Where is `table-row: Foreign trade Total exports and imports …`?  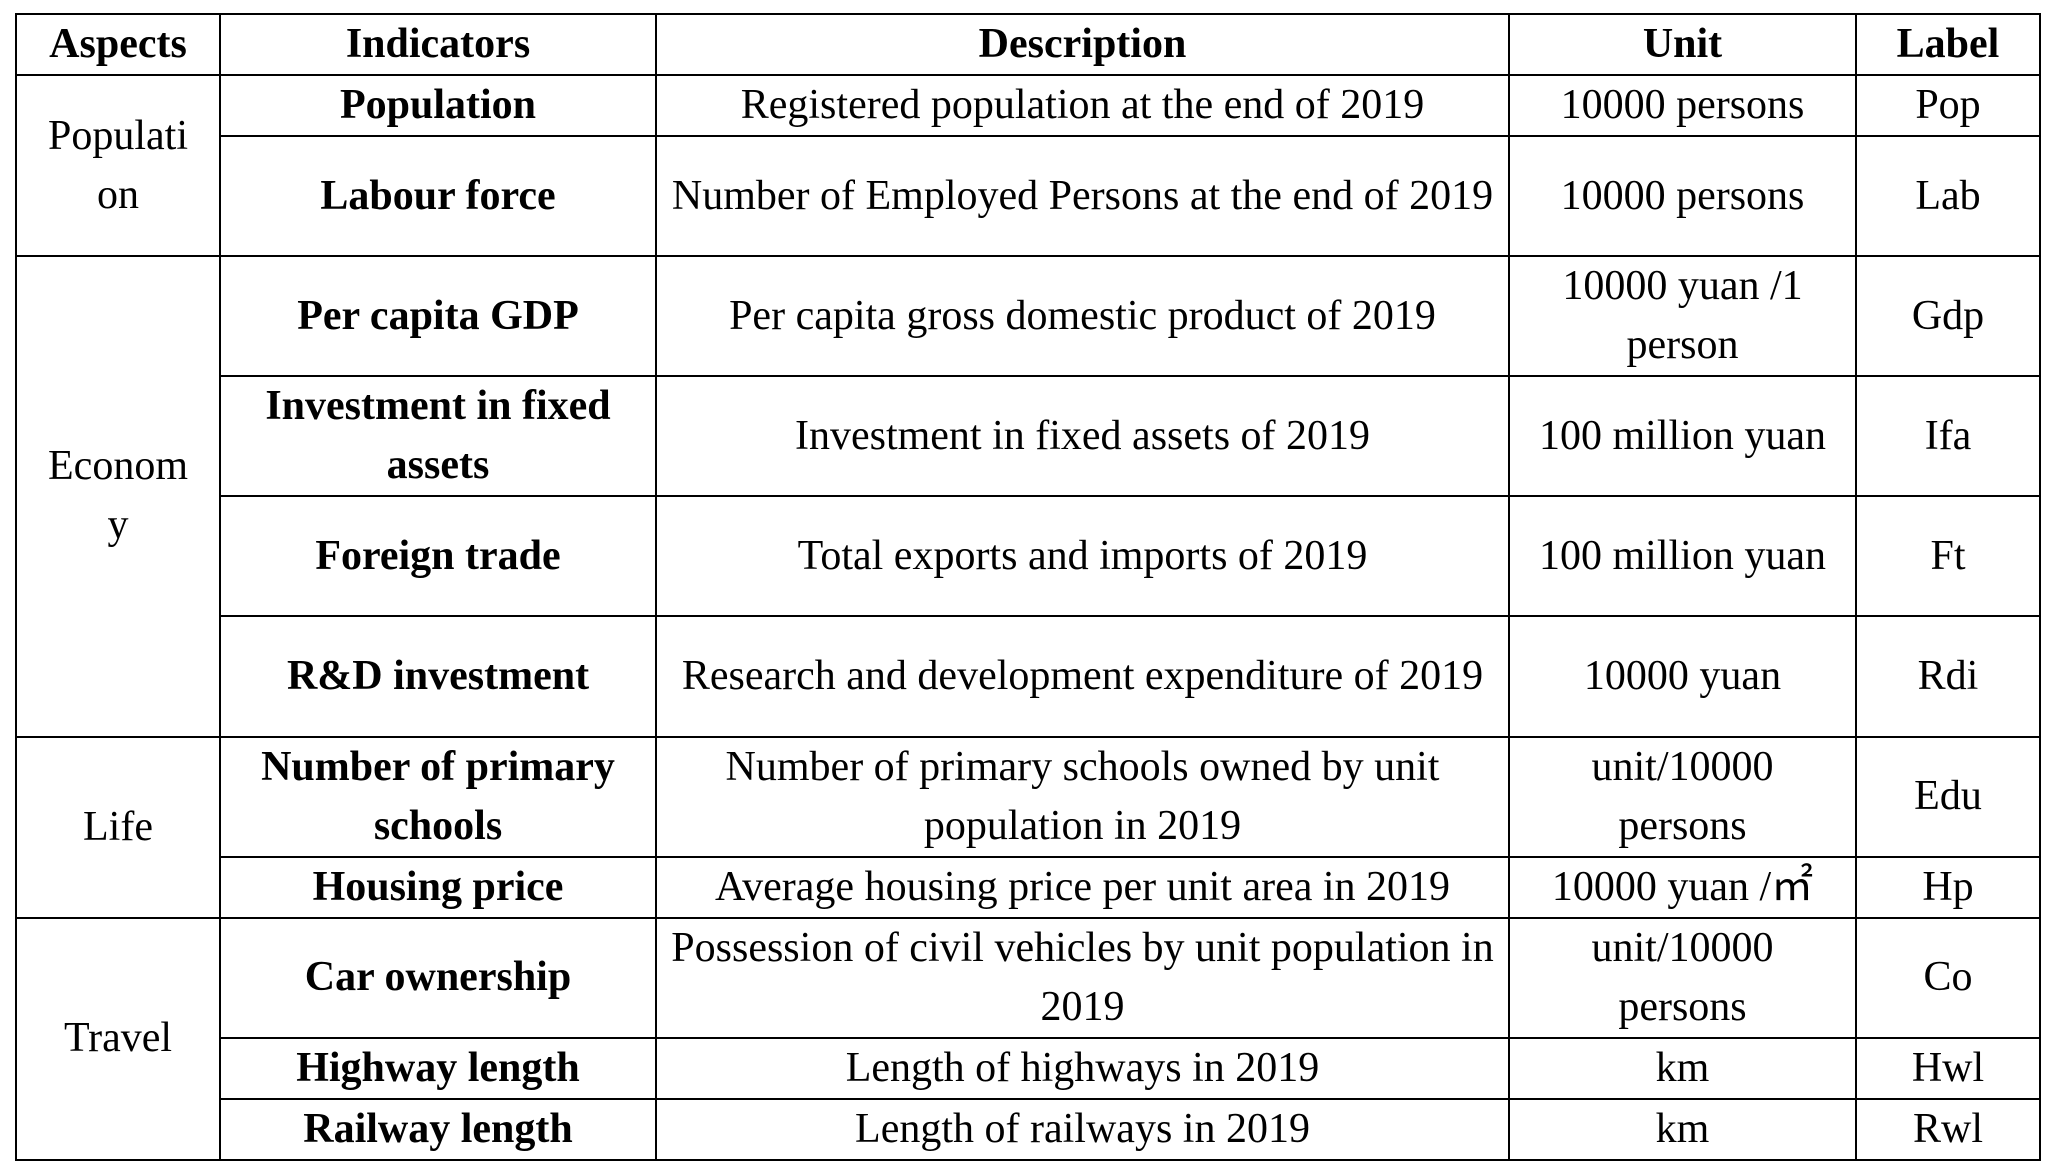 table-row: Foreign trade Total exports and imports … is located at coordinates (1028, 556).